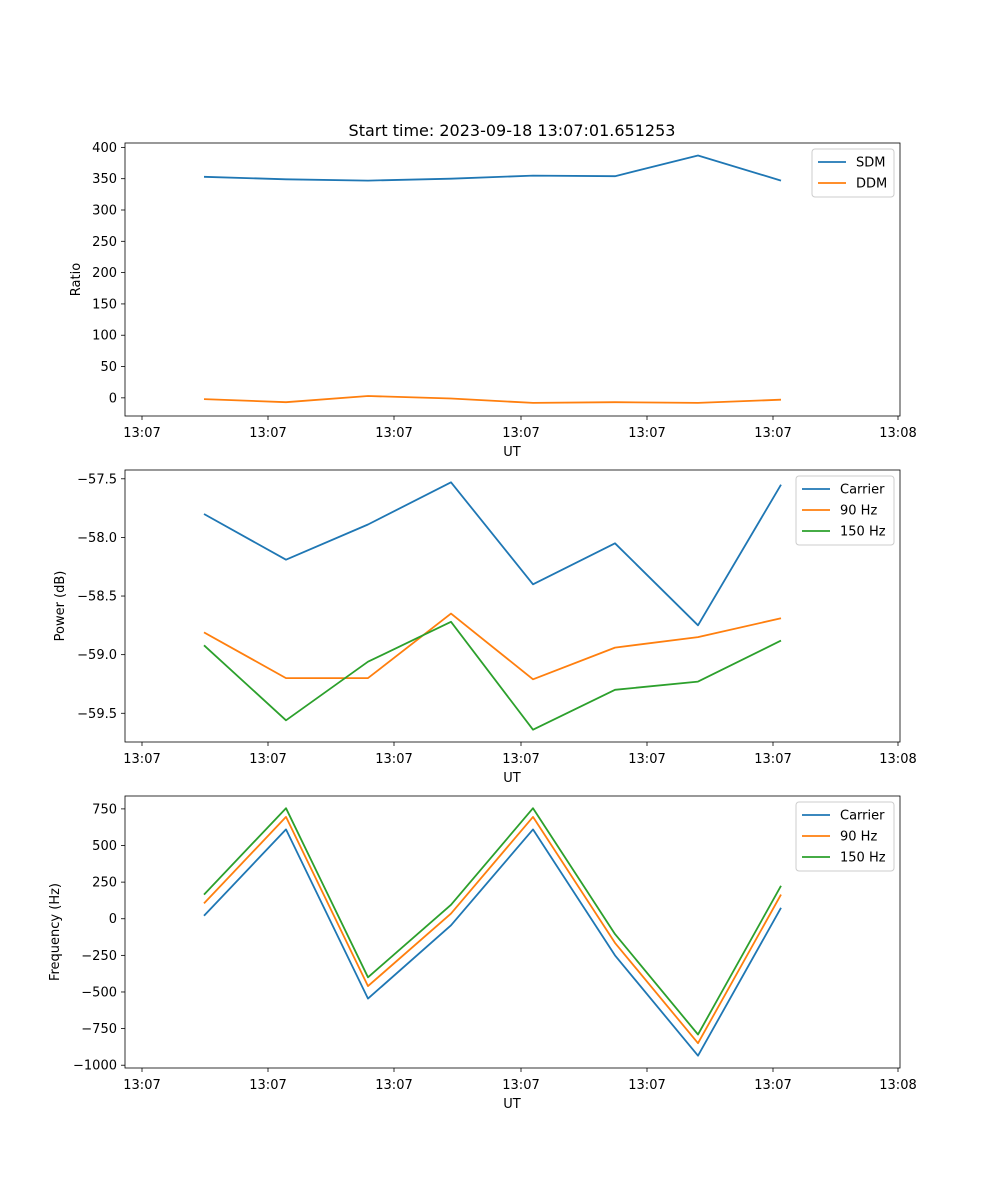 The image size is (1000, 1200). Describe the element at coordinates (870, 163) in the screenshot. I see `legend-label: SDM` at that location.